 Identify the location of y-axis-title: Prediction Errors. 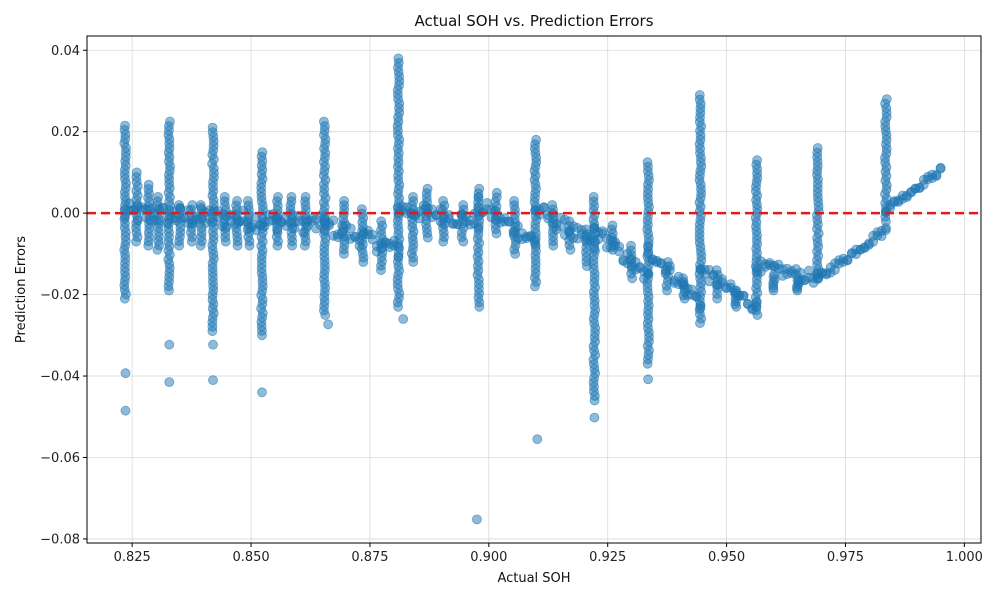
(21, 289).